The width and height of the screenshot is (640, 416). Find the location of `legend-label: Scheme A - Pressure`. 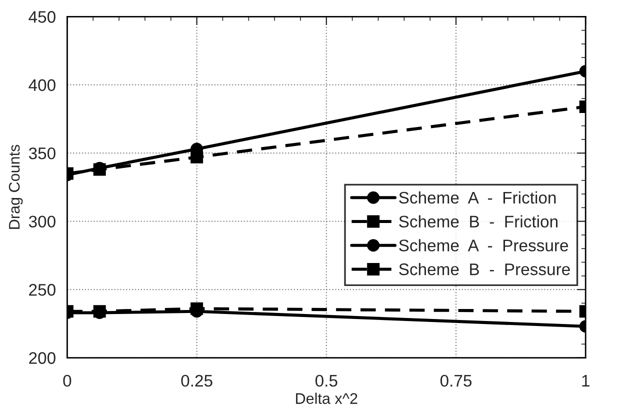

legend-label: Scheme A - Pressure is located at coordinates (483, 245).